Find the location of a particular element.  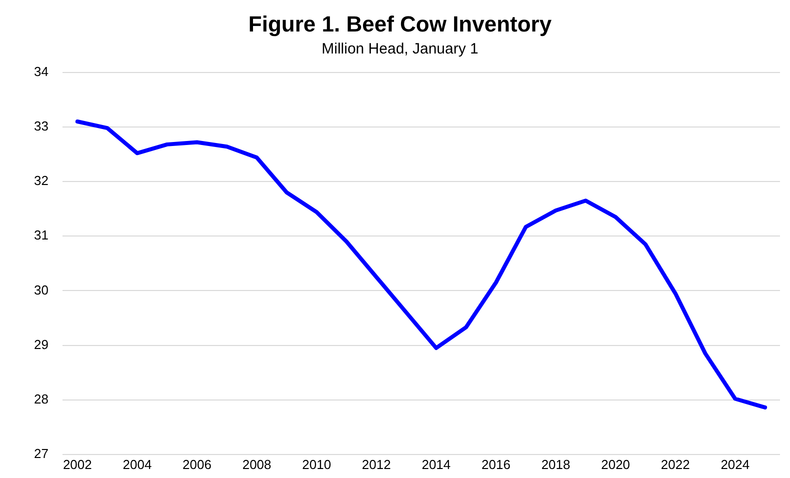

x-tick-label: 2010 is located at coordinates (317, 464).